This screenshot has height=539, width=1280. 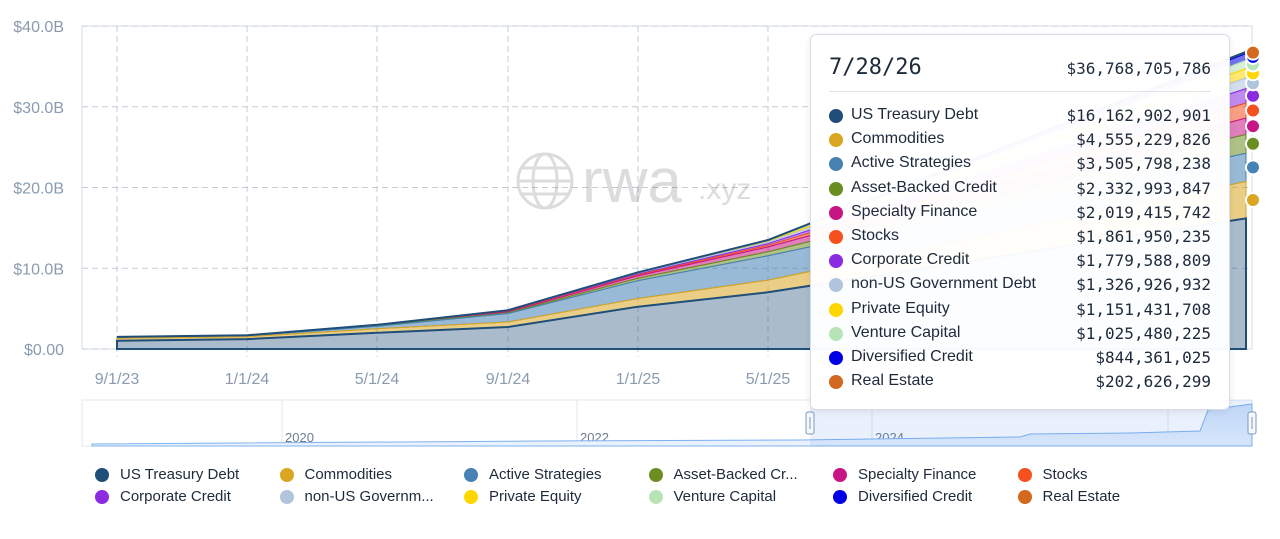 What do you see at coordinates (900, 308) in the screenshot?
I see `tooltip-series-name: Private Equity` at bounding box center [900, 308].